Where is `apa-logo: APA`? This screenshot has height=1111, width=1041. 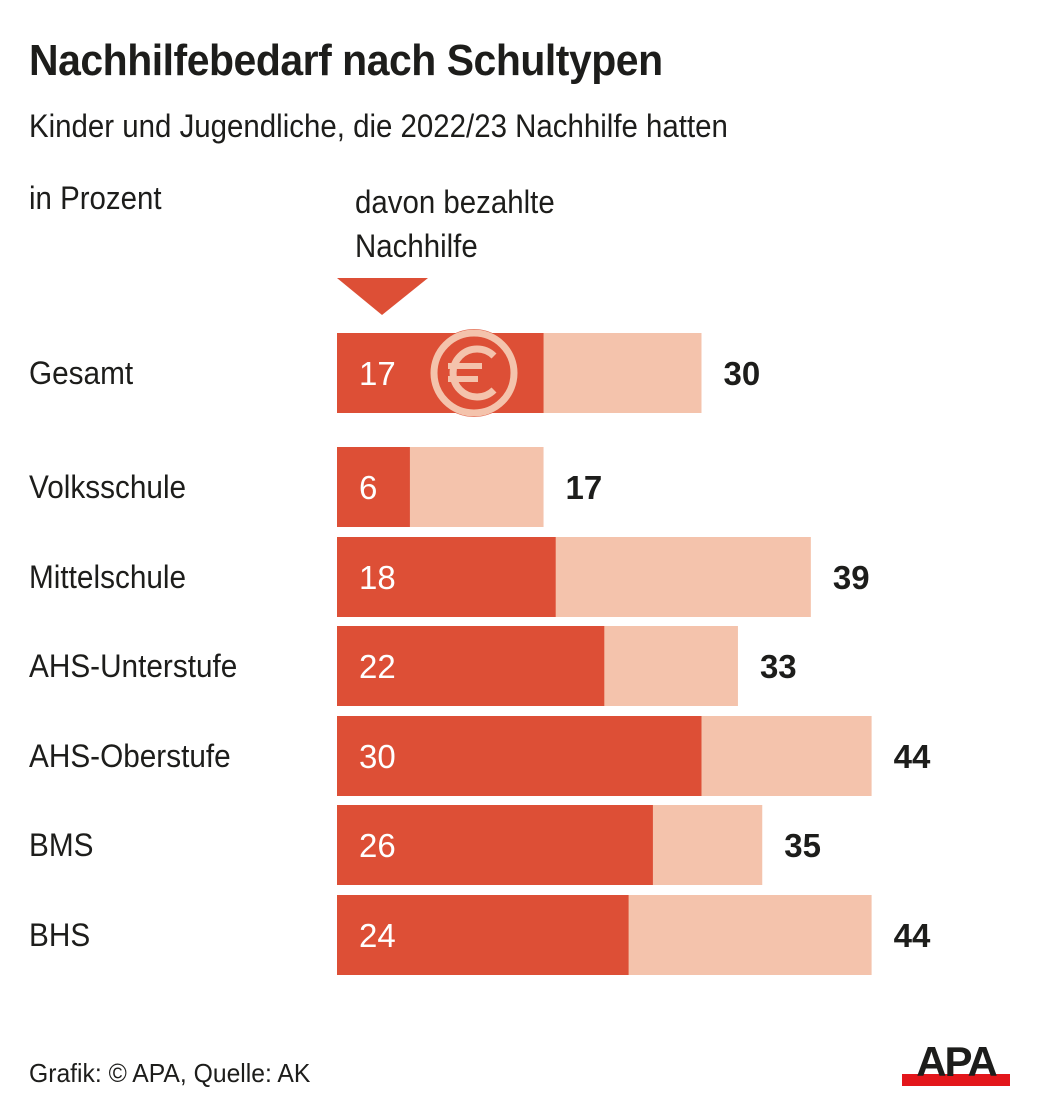 apa-logo: APA is located at coordinates (956, 1063).